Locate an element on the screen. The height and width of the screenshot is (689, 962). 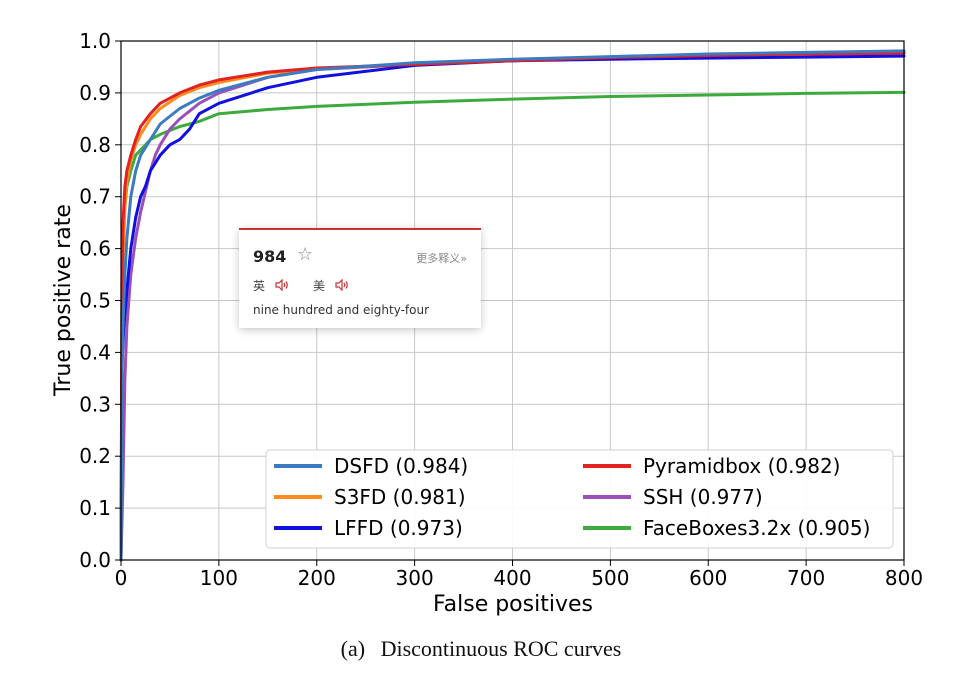
x-tick-label: 800 is located at coordinates (904, 578).